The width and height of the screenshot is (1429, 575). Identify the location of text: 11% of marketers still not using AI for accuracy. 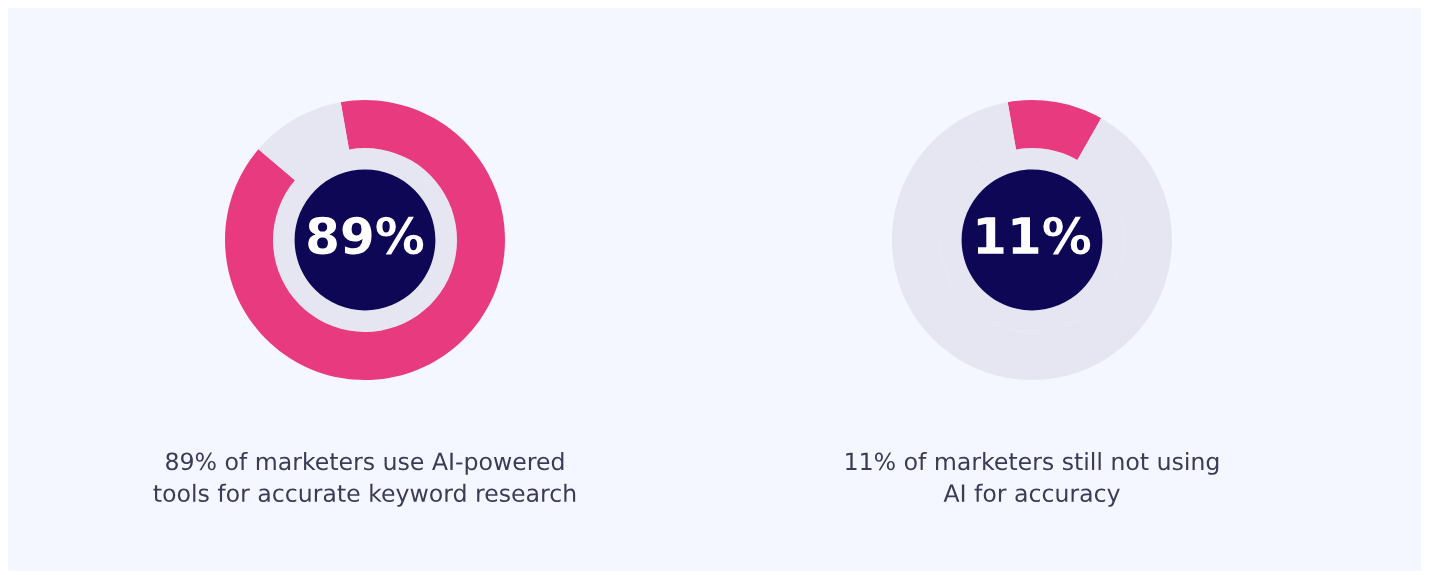
(1032, 479).